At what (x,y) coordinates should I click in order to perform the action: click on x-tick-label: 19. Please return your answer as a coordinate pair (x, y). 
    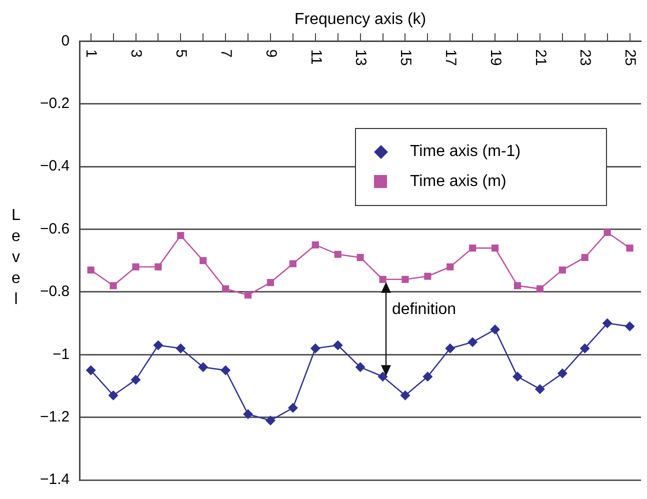
    Looking at the image, I should click on (495, 57).